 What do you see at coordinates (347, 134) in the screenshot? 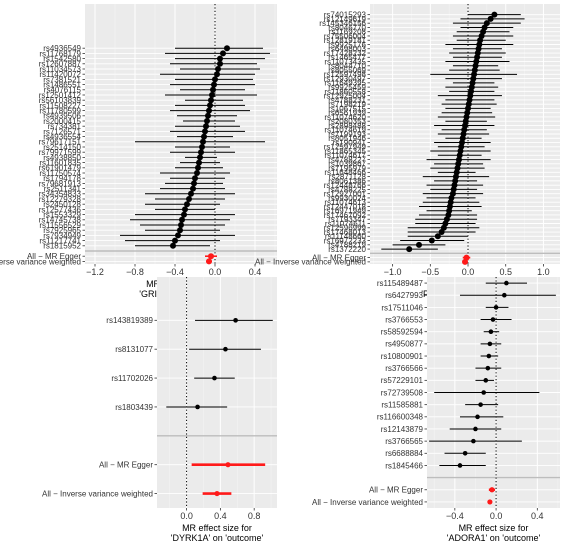
I see `y-tick-label-rs7199193: rs7199193` at bounding box center [347, 134].